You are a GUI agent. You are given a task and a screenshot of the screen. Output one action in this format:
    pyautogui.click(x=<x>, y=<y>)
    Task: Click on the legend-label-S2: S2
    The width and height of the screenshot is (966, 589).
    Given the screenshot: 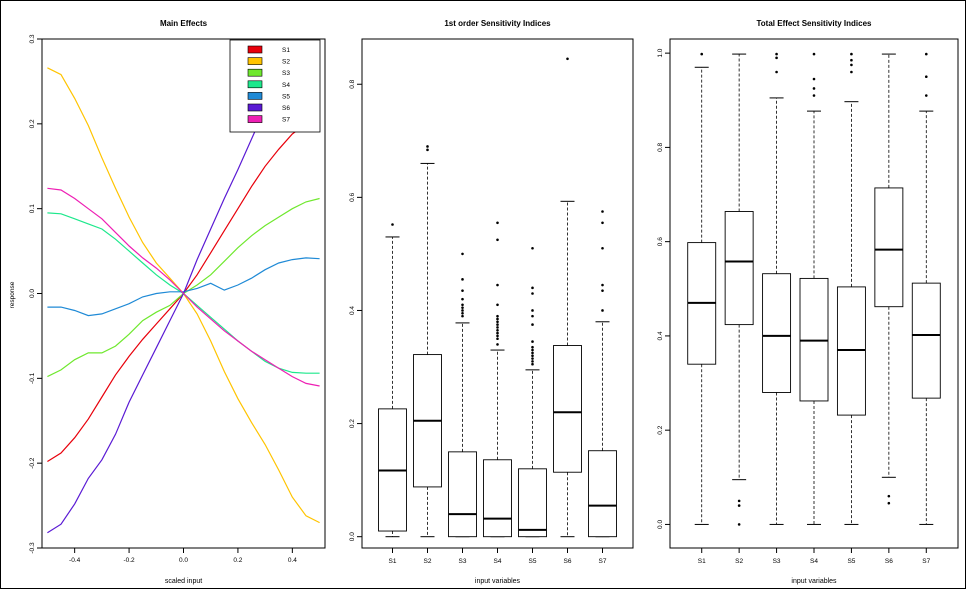 What is the action you would take?
    pyautogui.click(x=286, y=62)
    